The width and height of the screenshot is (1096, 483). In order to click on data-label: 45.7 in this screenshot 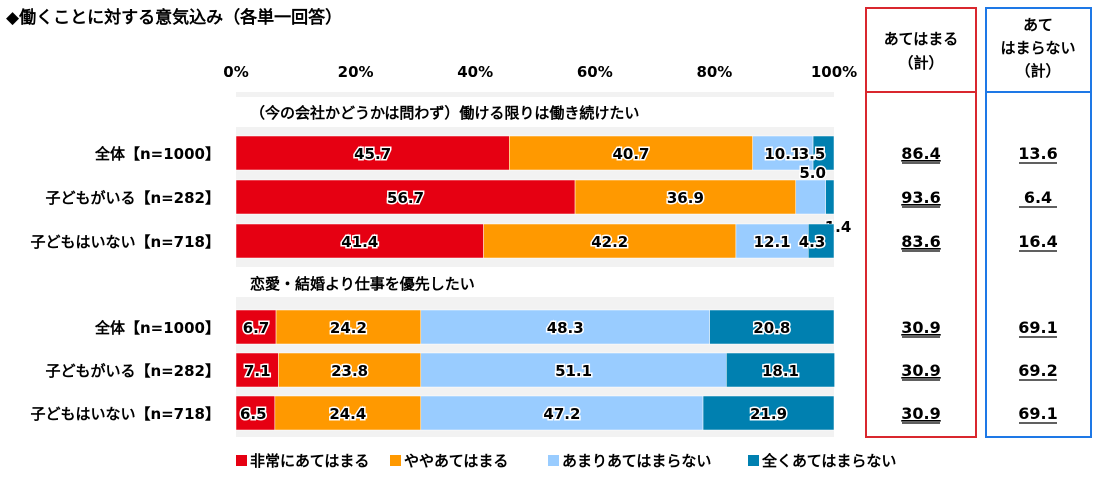, I will do `click(372, 154)`.